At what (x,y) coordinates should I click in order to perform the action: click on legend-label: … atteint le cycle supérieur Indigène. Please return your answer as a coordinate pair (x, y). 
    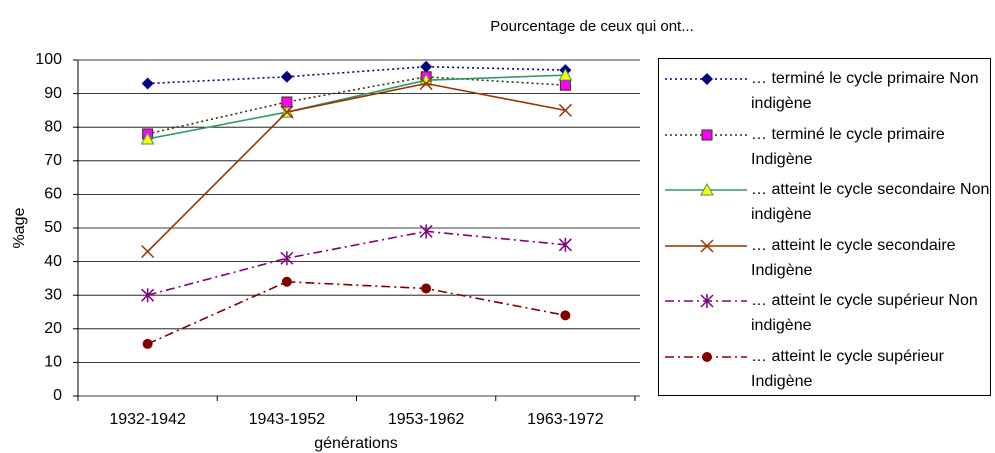
    Looking at the image, I should click on (847, 368).